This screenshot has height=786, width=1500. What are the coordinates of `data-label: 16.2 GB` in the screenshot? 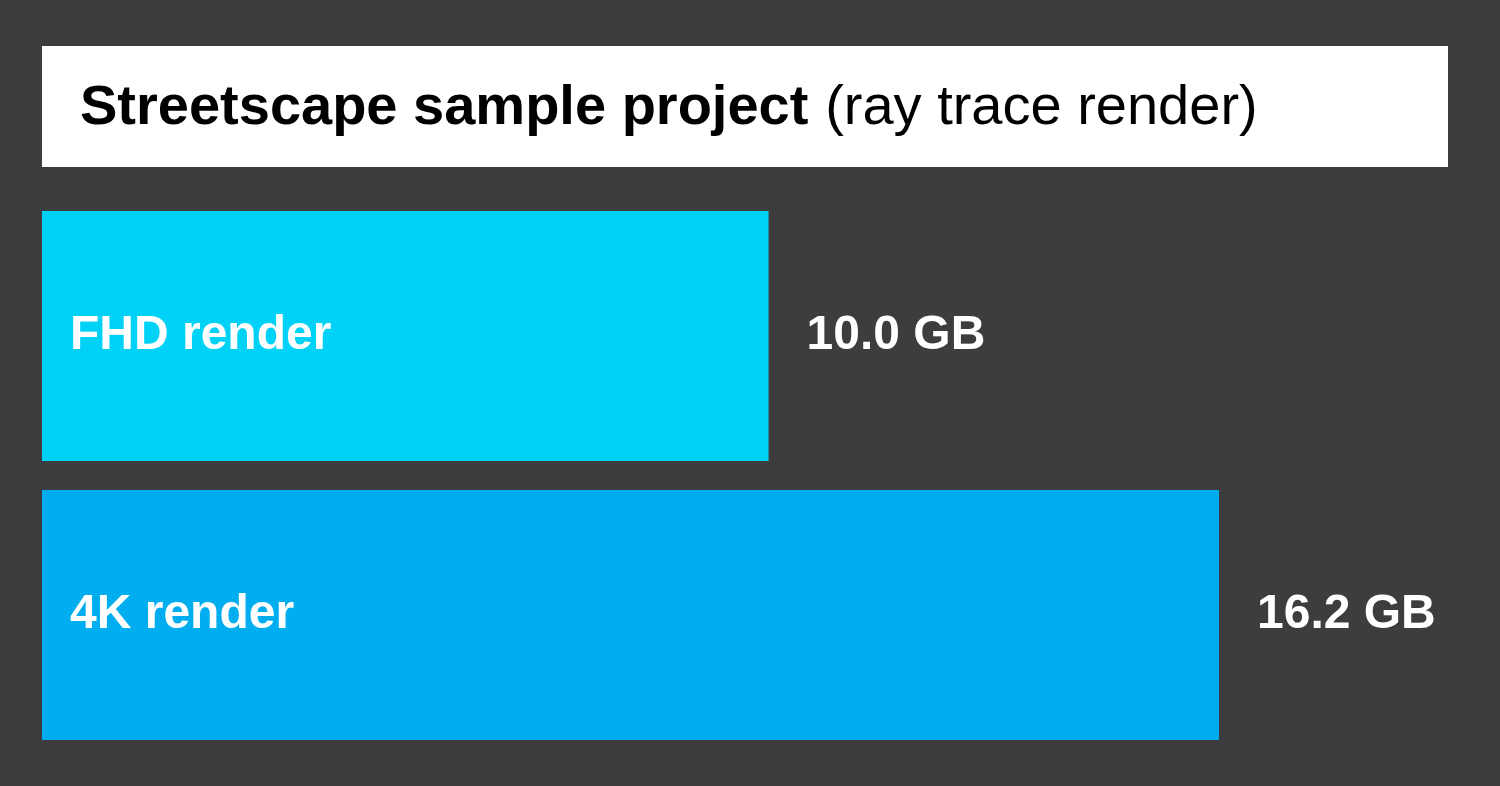 It's located at (1346, 612).